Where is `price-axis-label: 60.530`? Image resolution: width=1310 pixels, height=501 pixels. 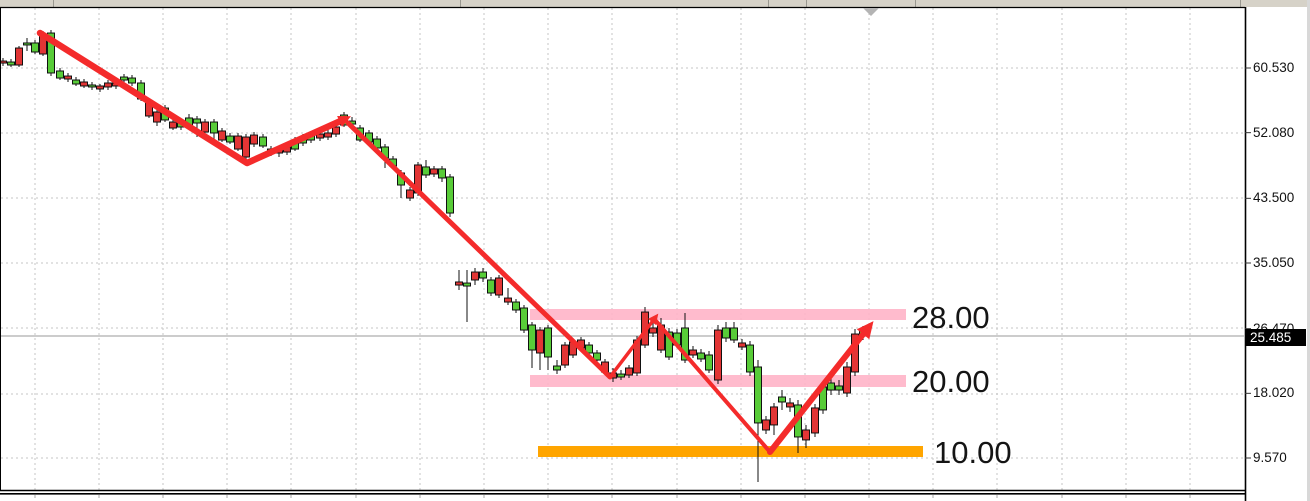 price-axis-label: 60.530 is located at coordinates (1274, 67).